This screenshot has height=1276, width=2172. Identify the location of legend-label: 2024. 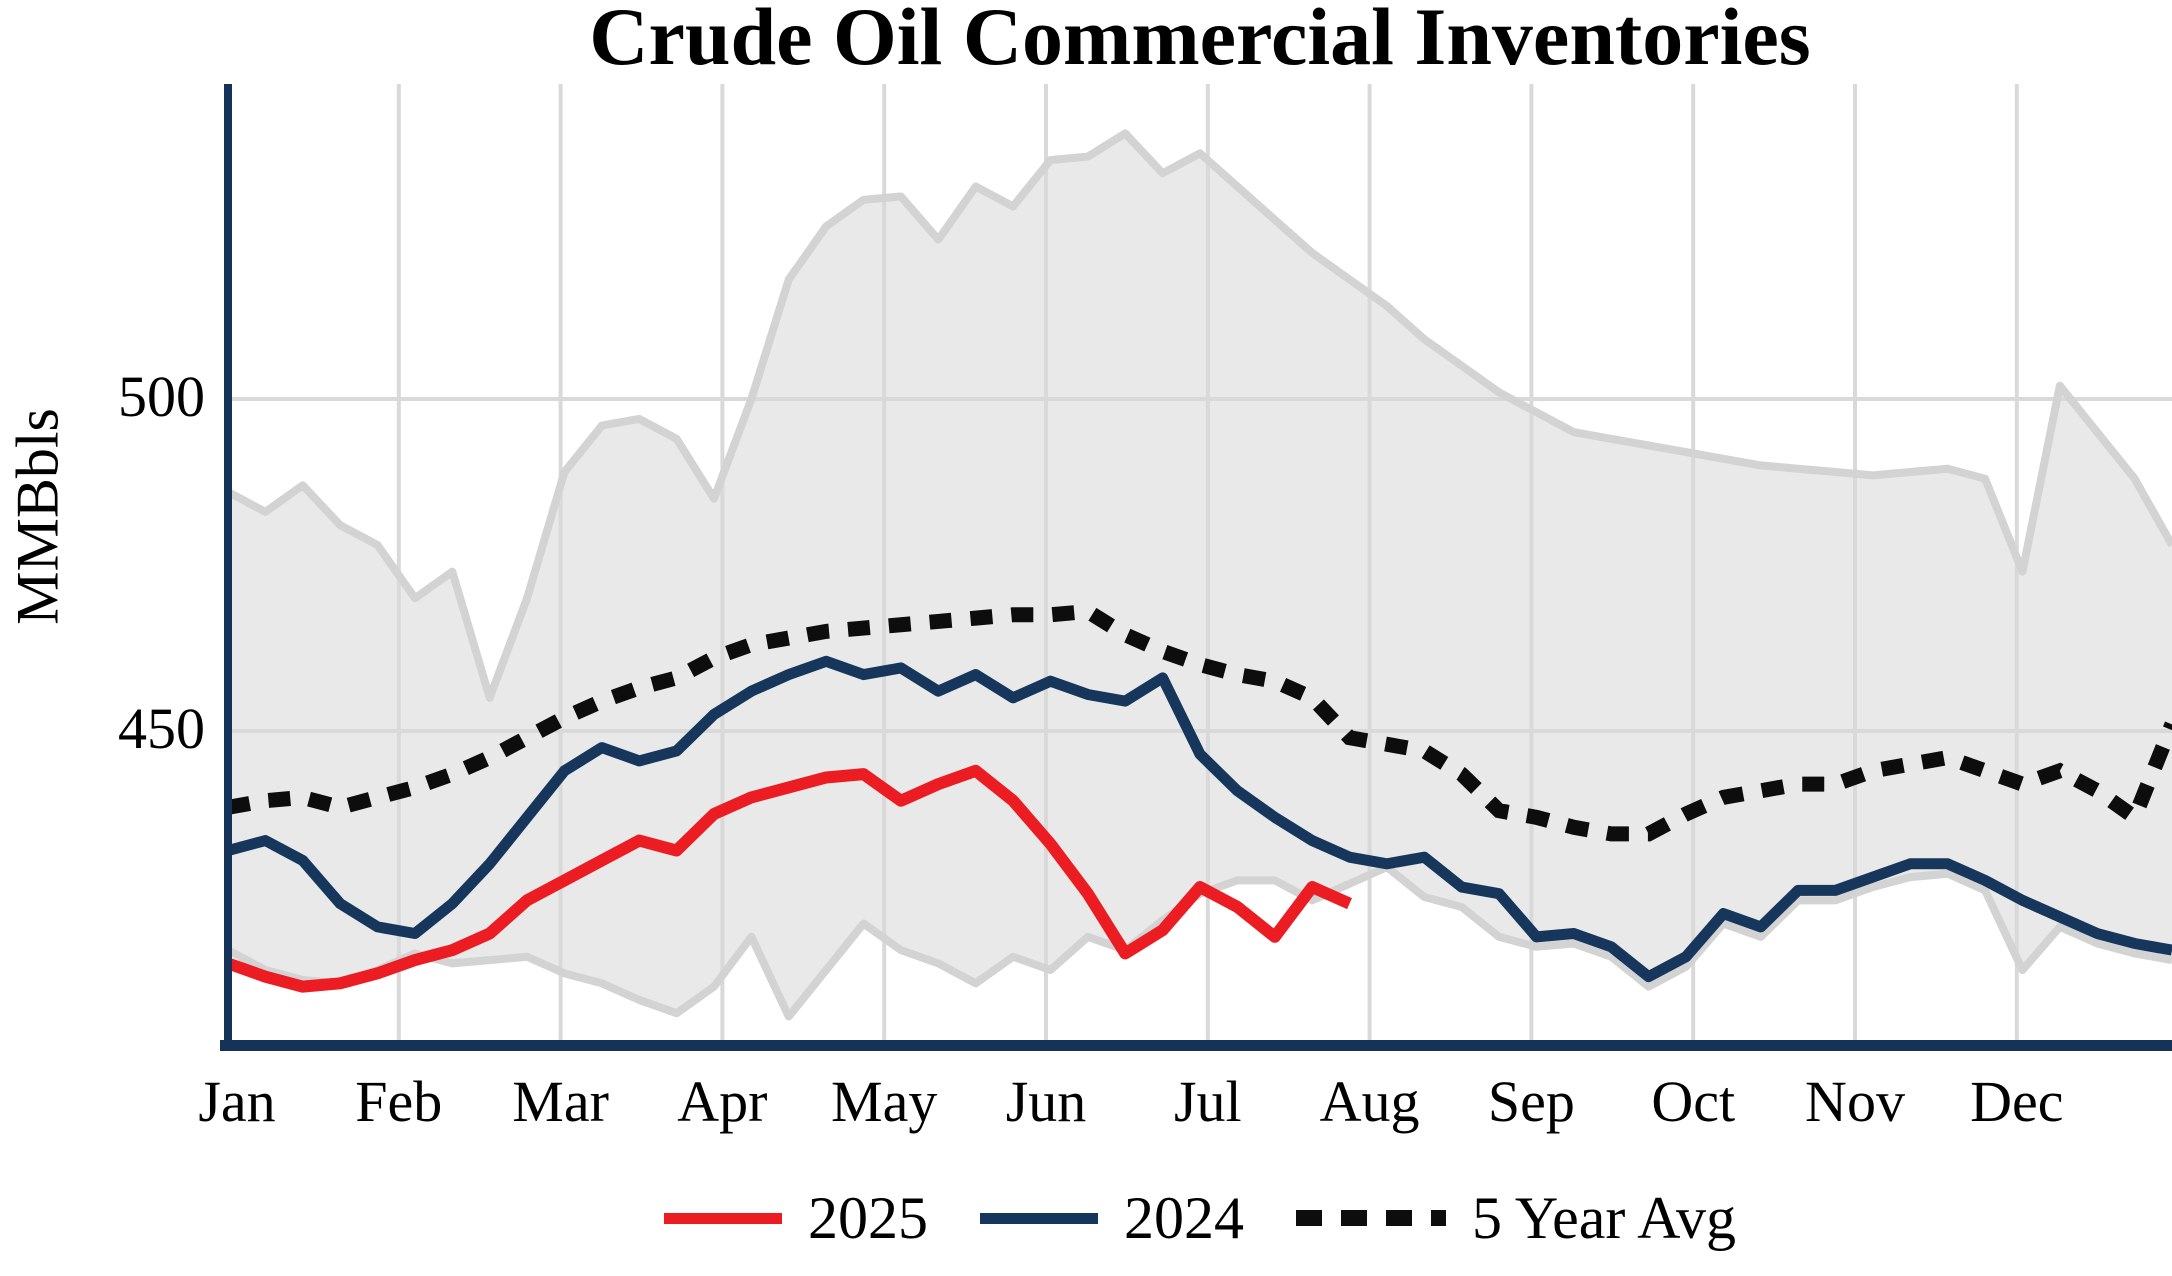
(1184, 1218).